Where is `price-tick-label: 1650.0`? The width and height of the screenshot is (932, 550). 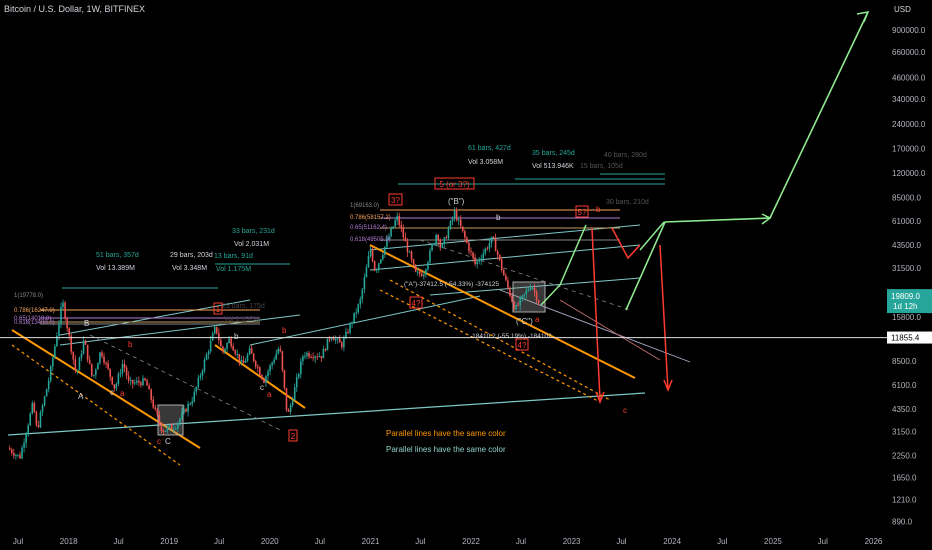
price-tick-label: 1650.0 is located at coordinates (904, 478).